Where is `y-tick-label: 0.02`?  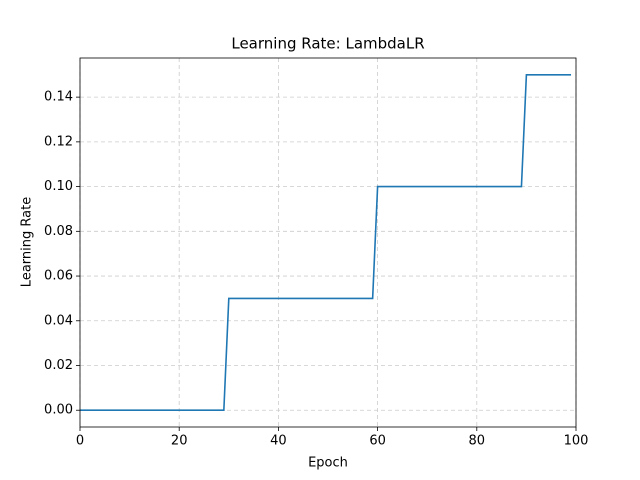
y-tick-label: 0.02 is located at coordinates (58, 365).